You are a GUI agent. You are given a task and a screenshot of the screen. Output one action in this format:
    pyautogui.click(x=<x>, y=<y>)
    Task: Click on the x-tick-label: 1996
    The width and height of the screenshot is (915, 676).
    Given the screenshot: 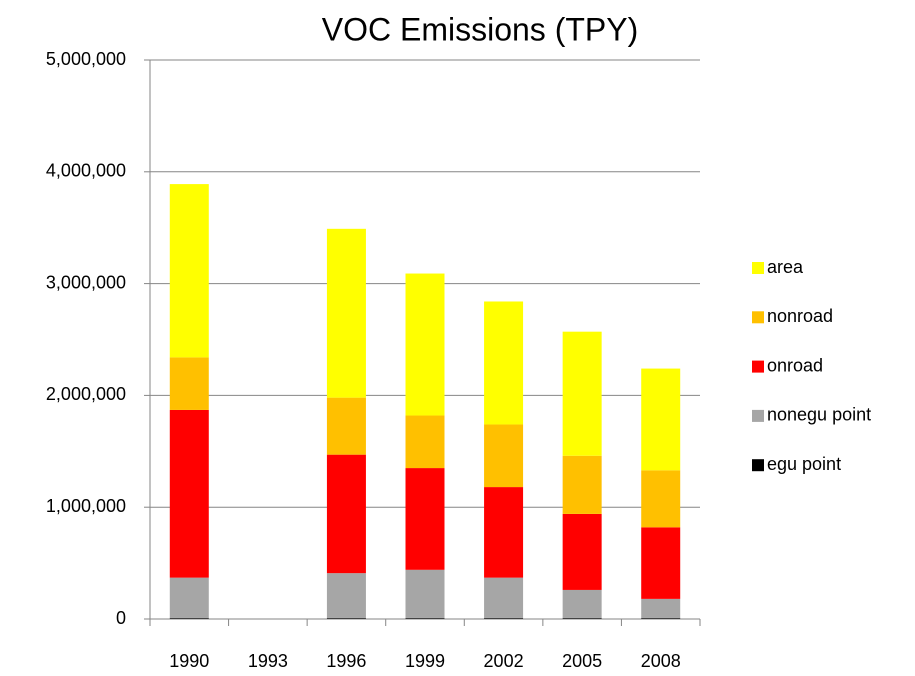 What is the action you would take?
    pyautogui.click(x=346, y=661)
    